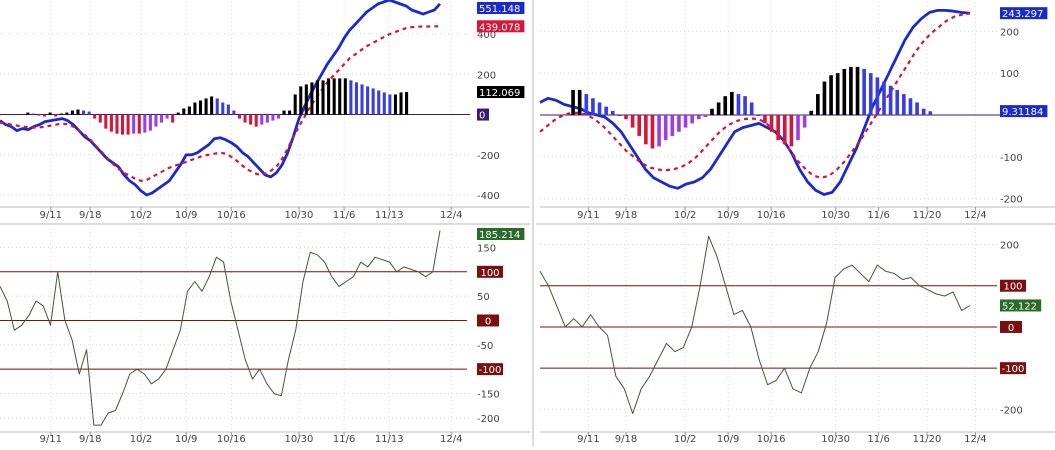 The width and height of the screenshot is (1055, 450). I want to click on y-tick-label: -150, so click(488, 394).